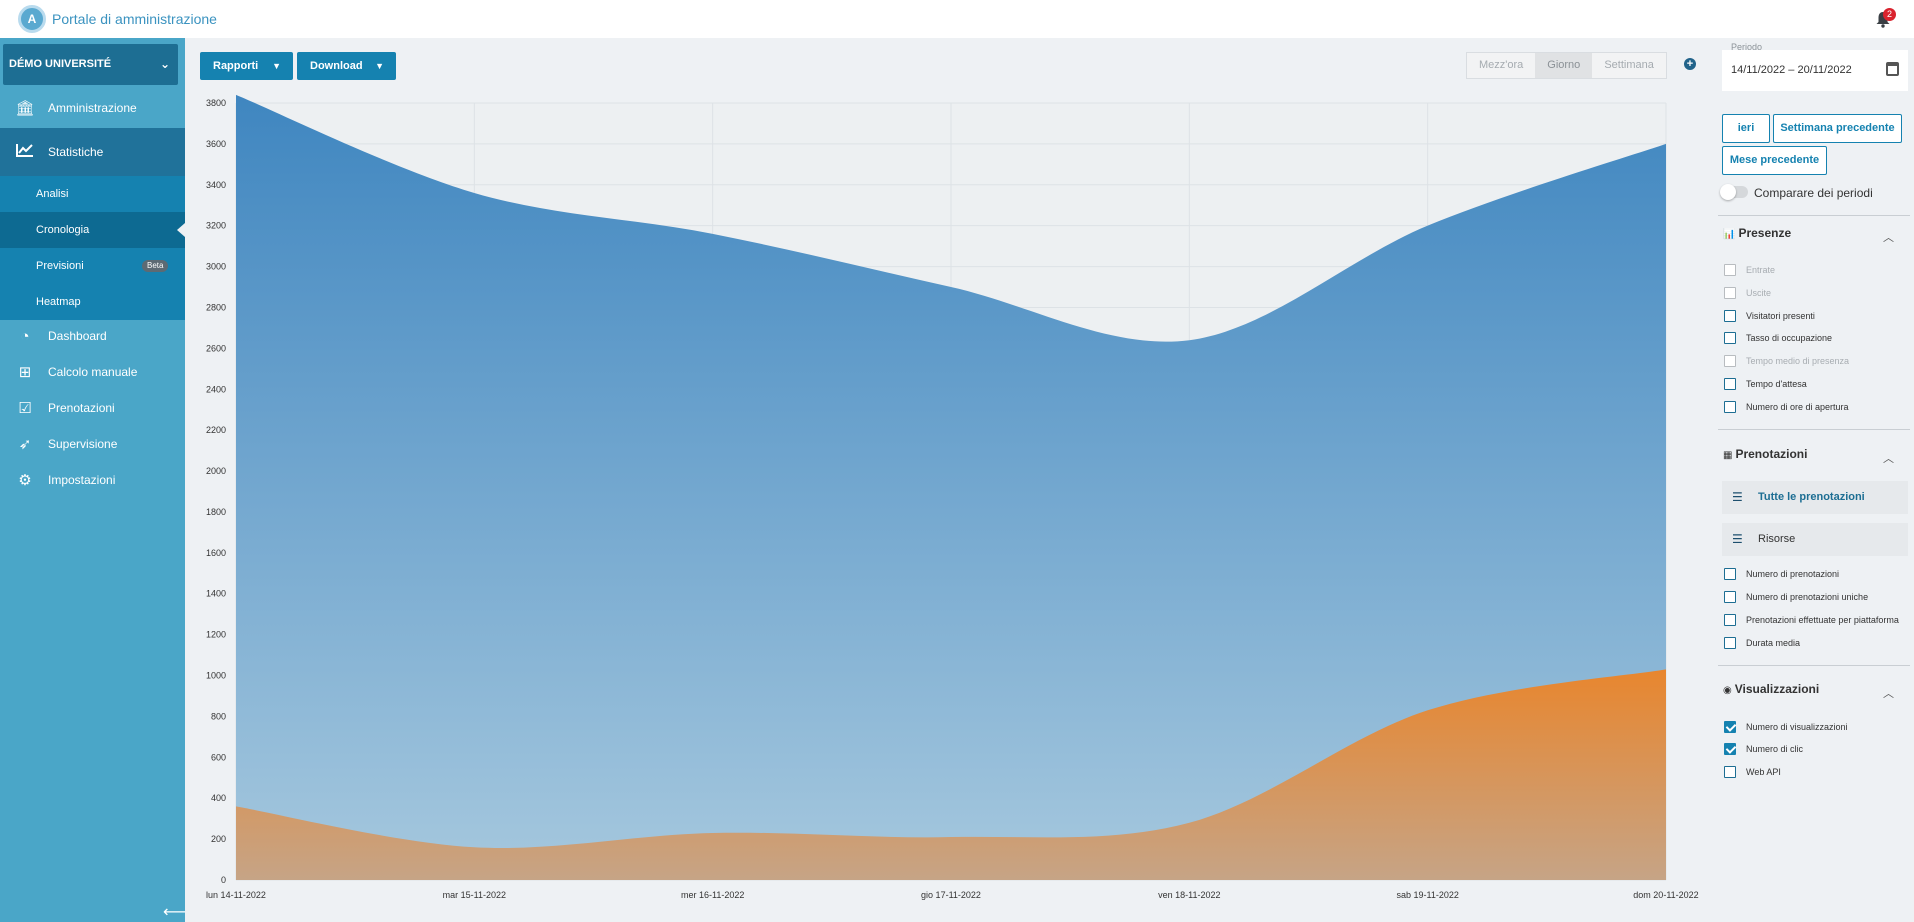 Image resolution: width=1914 pixels, height=922 pixels. I want to click on sidebar-item-dashboard: ◔ Dashboard, so click(92, 336).